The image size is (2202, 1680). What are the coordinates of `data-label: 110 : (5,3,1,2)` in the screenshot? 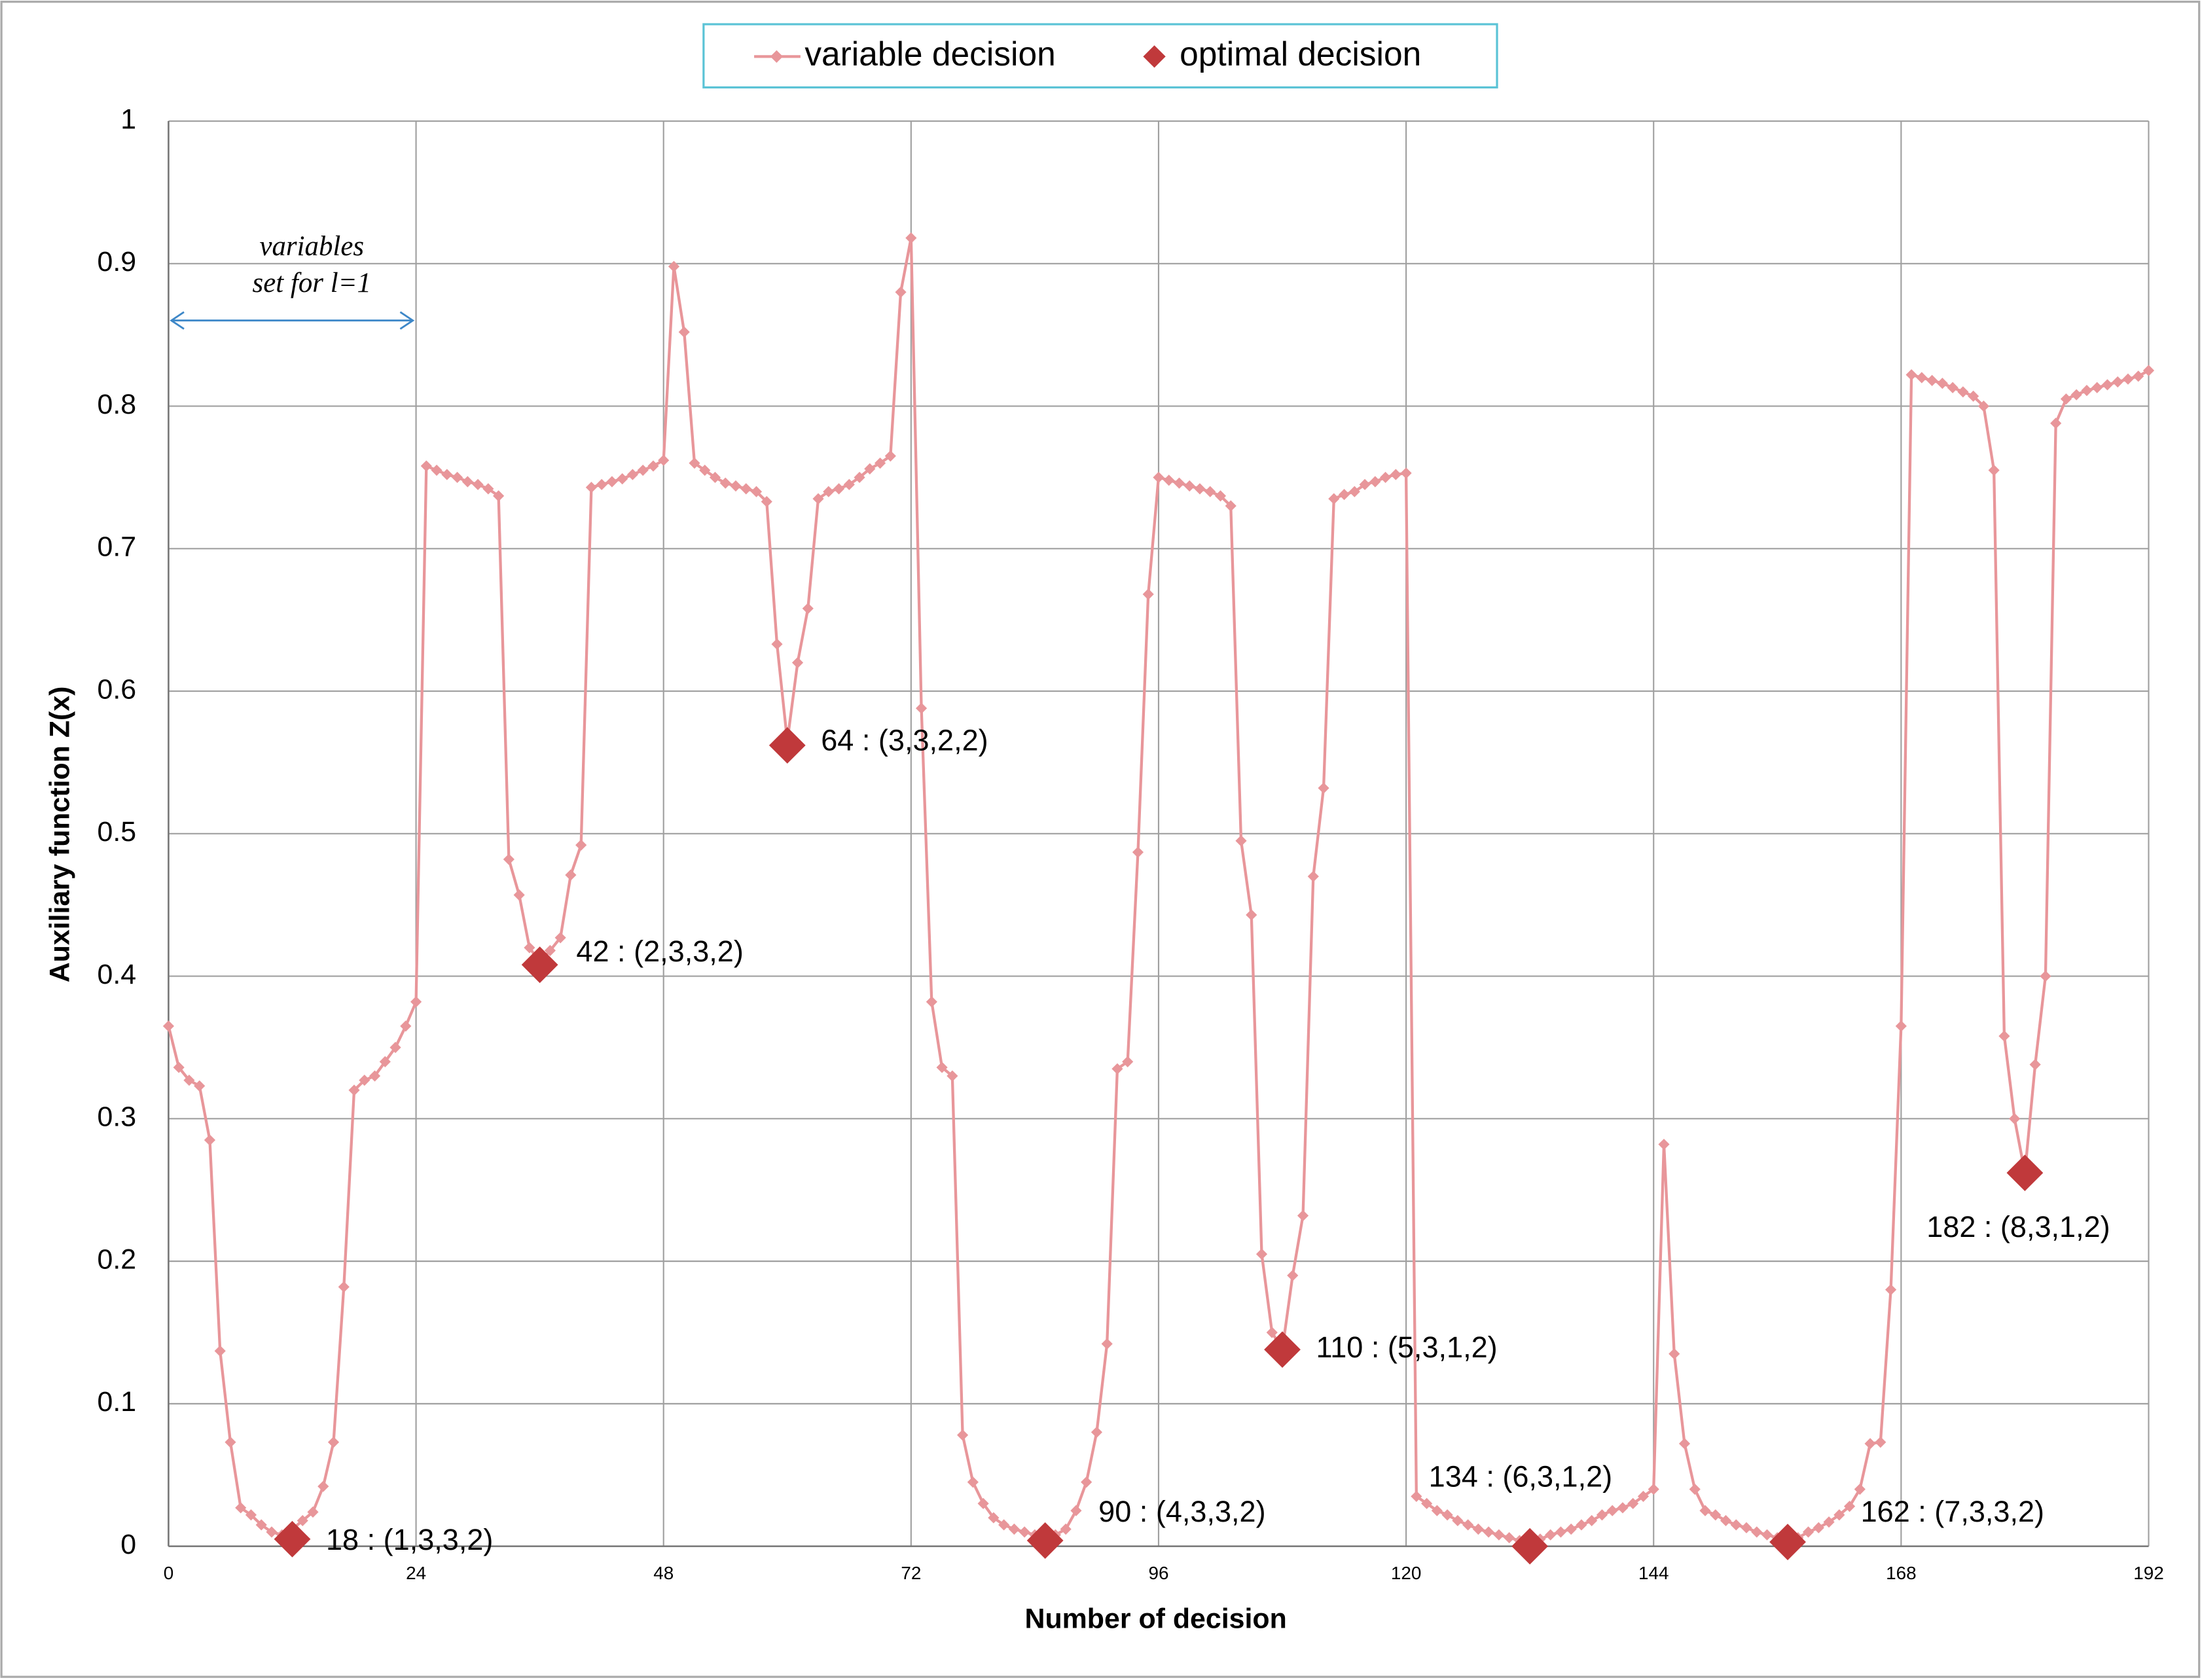 It's located at (1407, 1347).